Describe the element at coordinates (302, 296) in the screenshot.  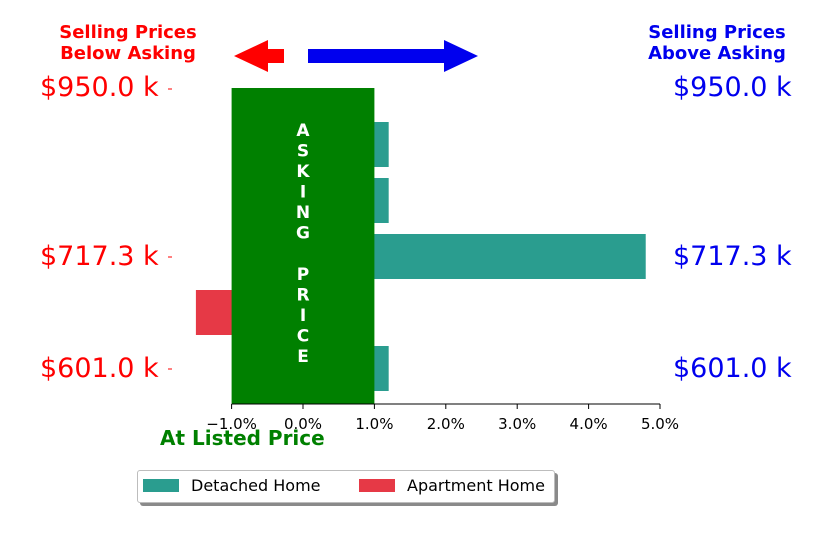
I see `asking-letter-9: R` at that location.